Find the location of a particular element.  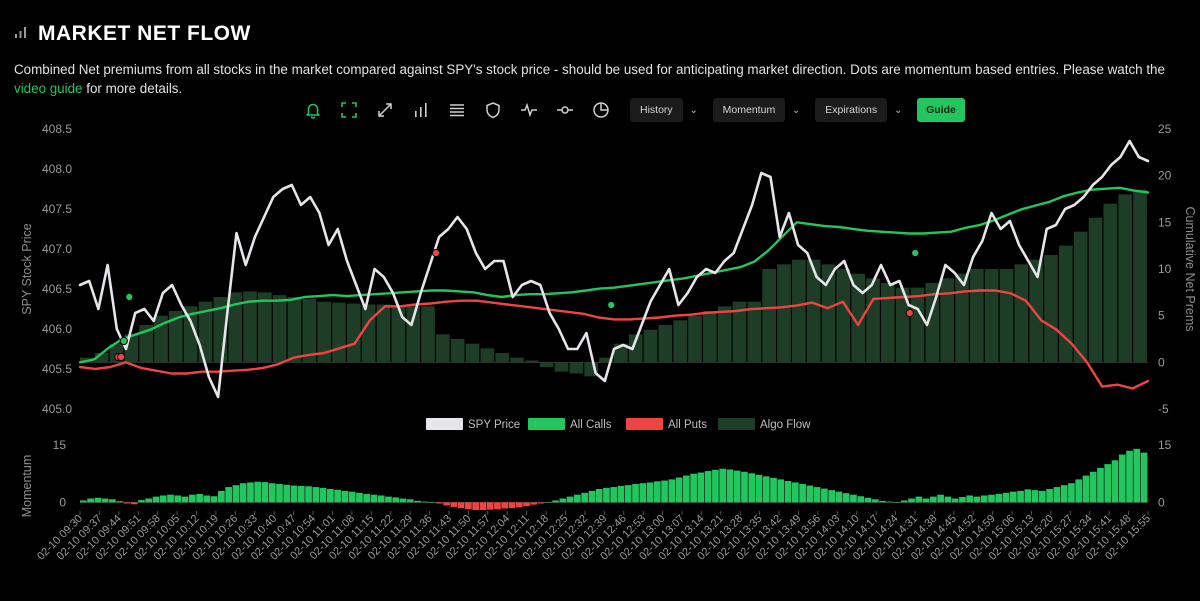

y-right-tick-label: -5 is located at coordinates (1163, 409).